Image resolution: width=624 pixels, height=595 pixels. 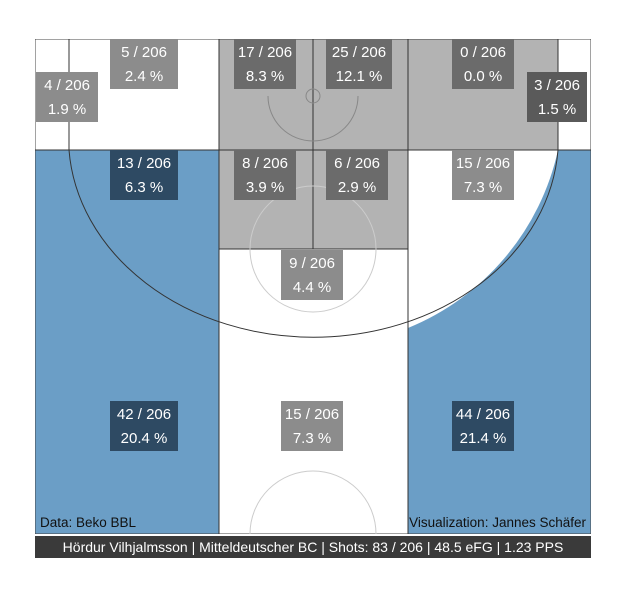 I want to click on zone-count-left-baseline-two: 5 / 206, so click(x=144, y=52).